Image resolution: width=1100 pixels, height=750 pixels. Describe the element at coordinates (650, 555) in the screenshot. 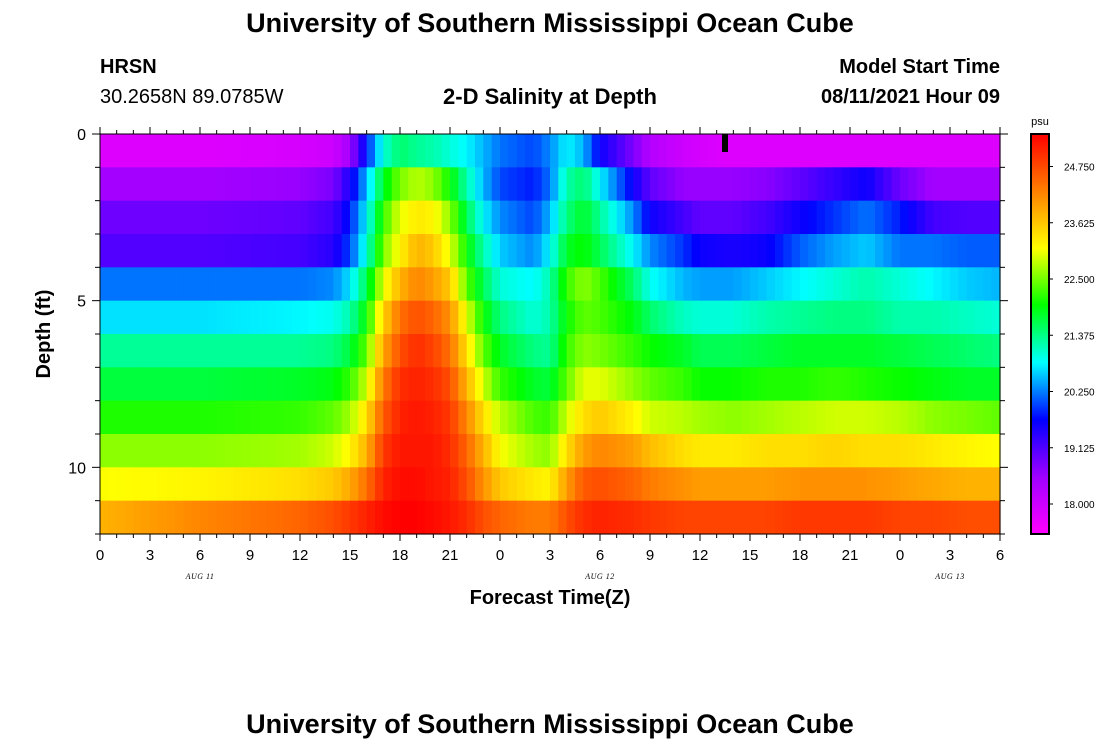

I see `x-tick-label: 9` at that location.